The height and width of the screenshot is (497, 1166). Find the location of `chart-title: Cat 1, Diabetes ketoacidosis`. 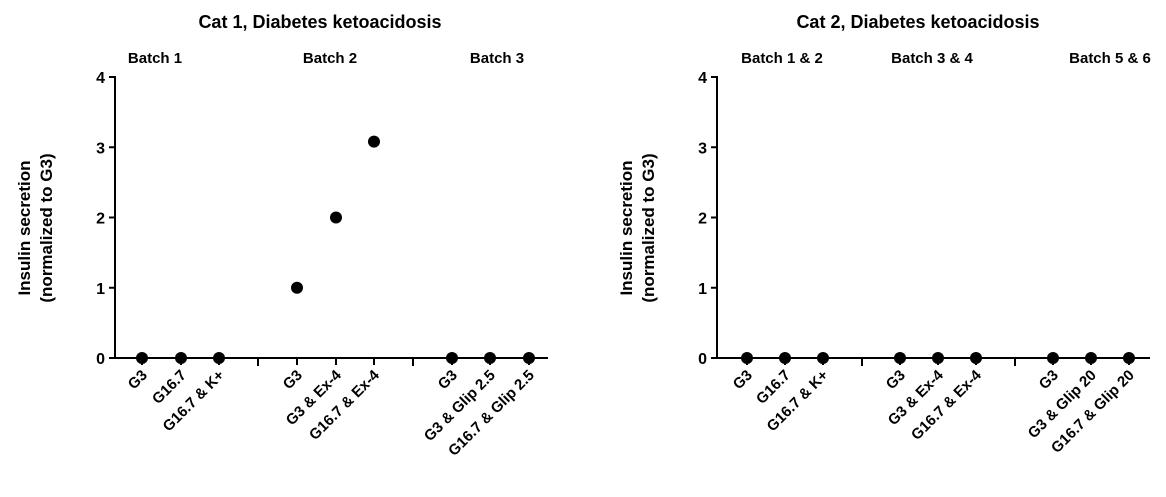

chart-title: Cat 1, Diabetes ketoacidosis is located at coordinates (319, 22).